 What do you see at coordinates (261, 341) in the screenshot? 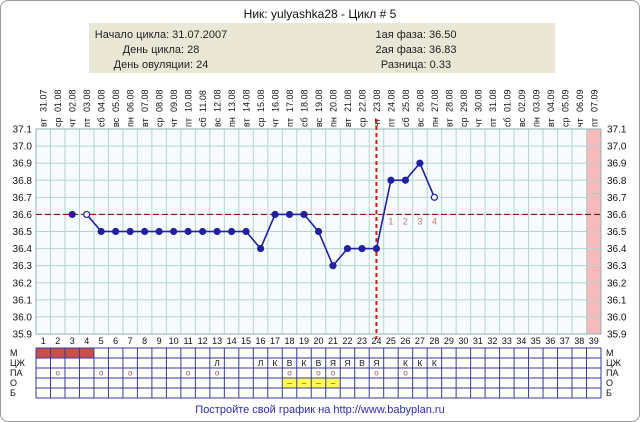
I see `day-number-label: 16` at bounding box center [261, 341].